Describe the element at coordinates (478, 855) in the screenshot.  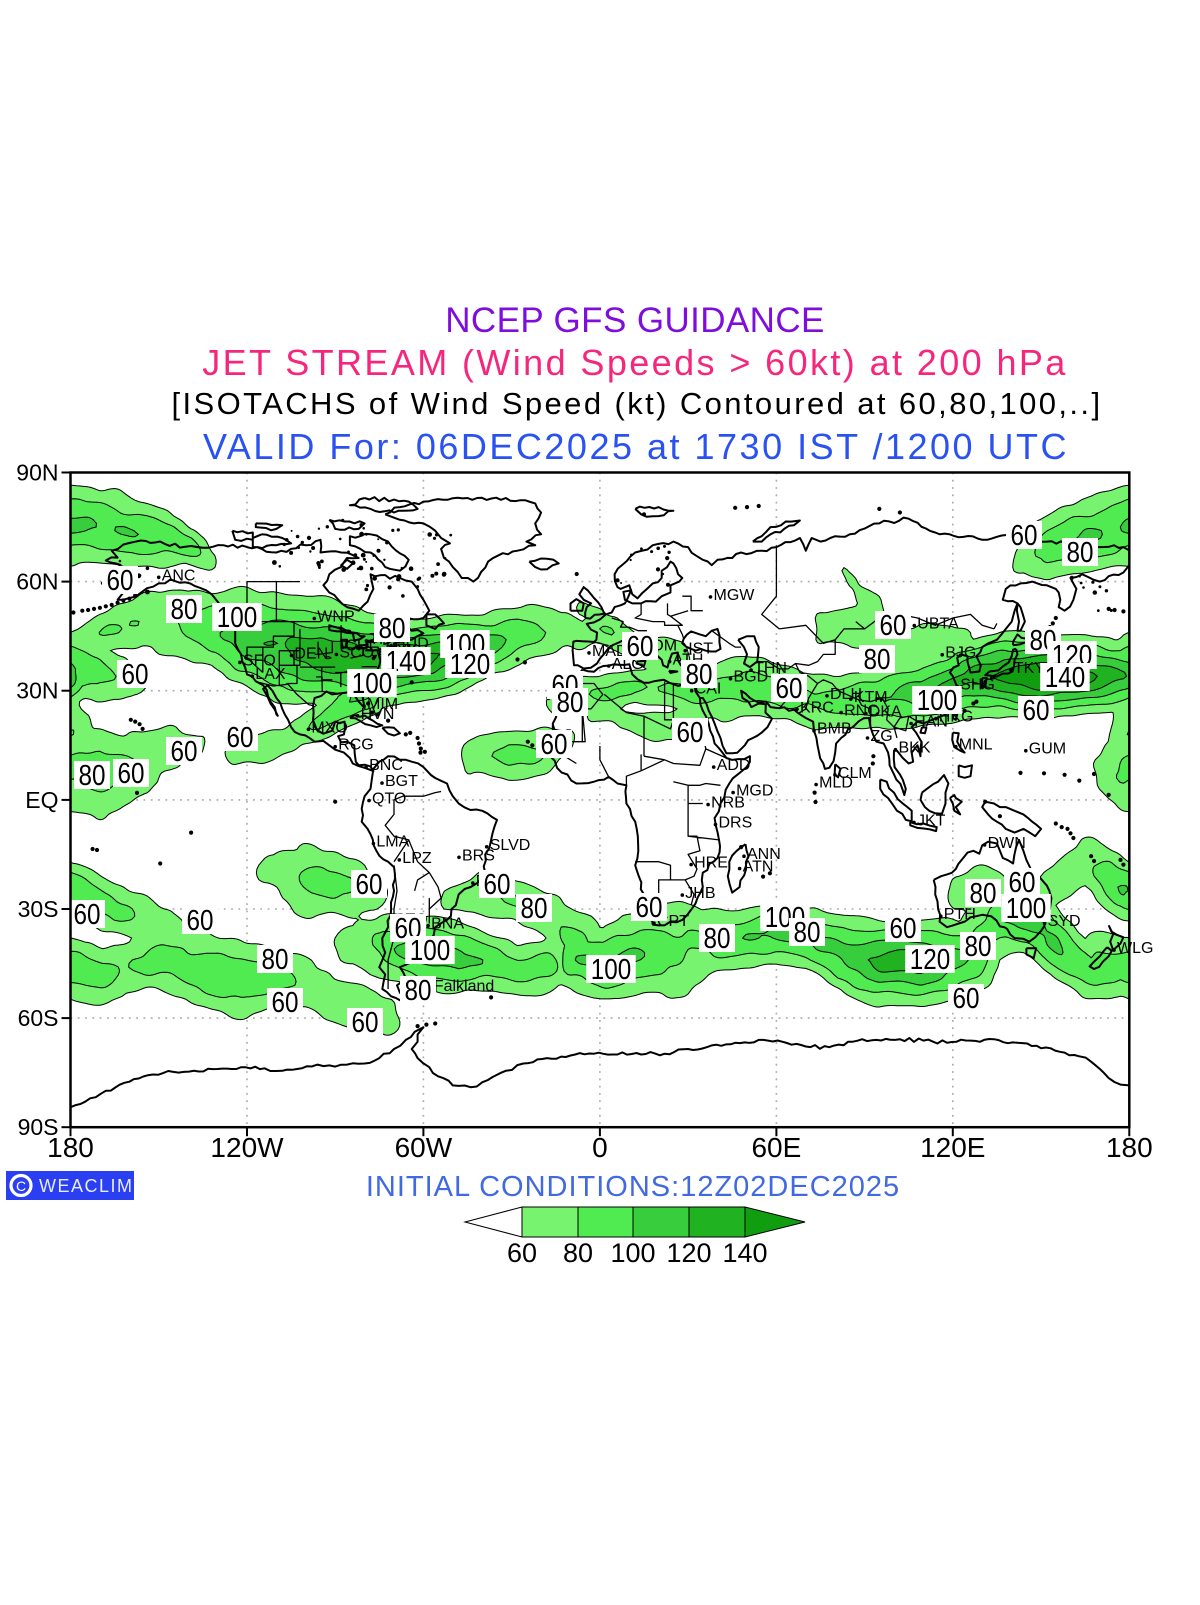
I see `svg-text: BRS` at that location.